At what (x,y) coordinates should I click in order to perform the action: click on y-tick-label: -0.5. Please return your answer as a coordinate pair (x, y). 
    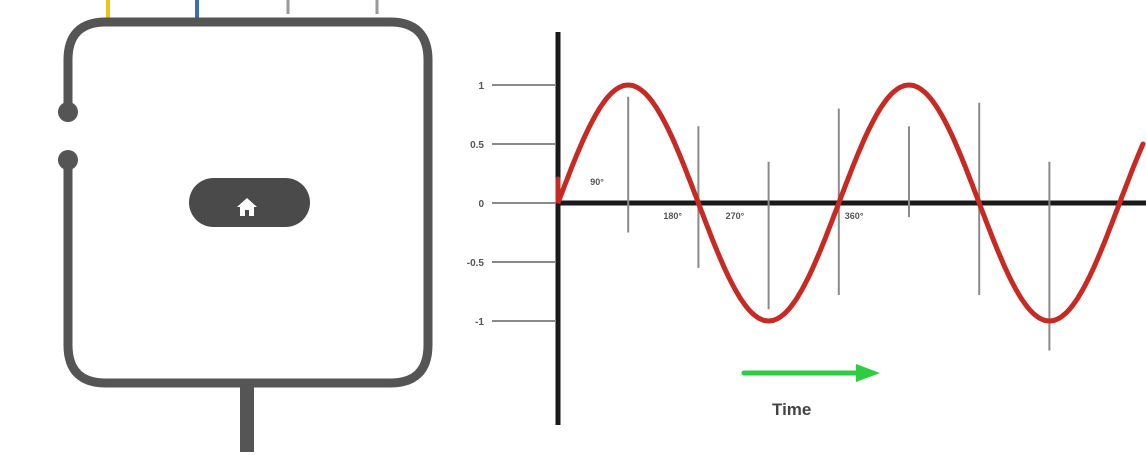
    Looking at the image, I should click on (476, 263).